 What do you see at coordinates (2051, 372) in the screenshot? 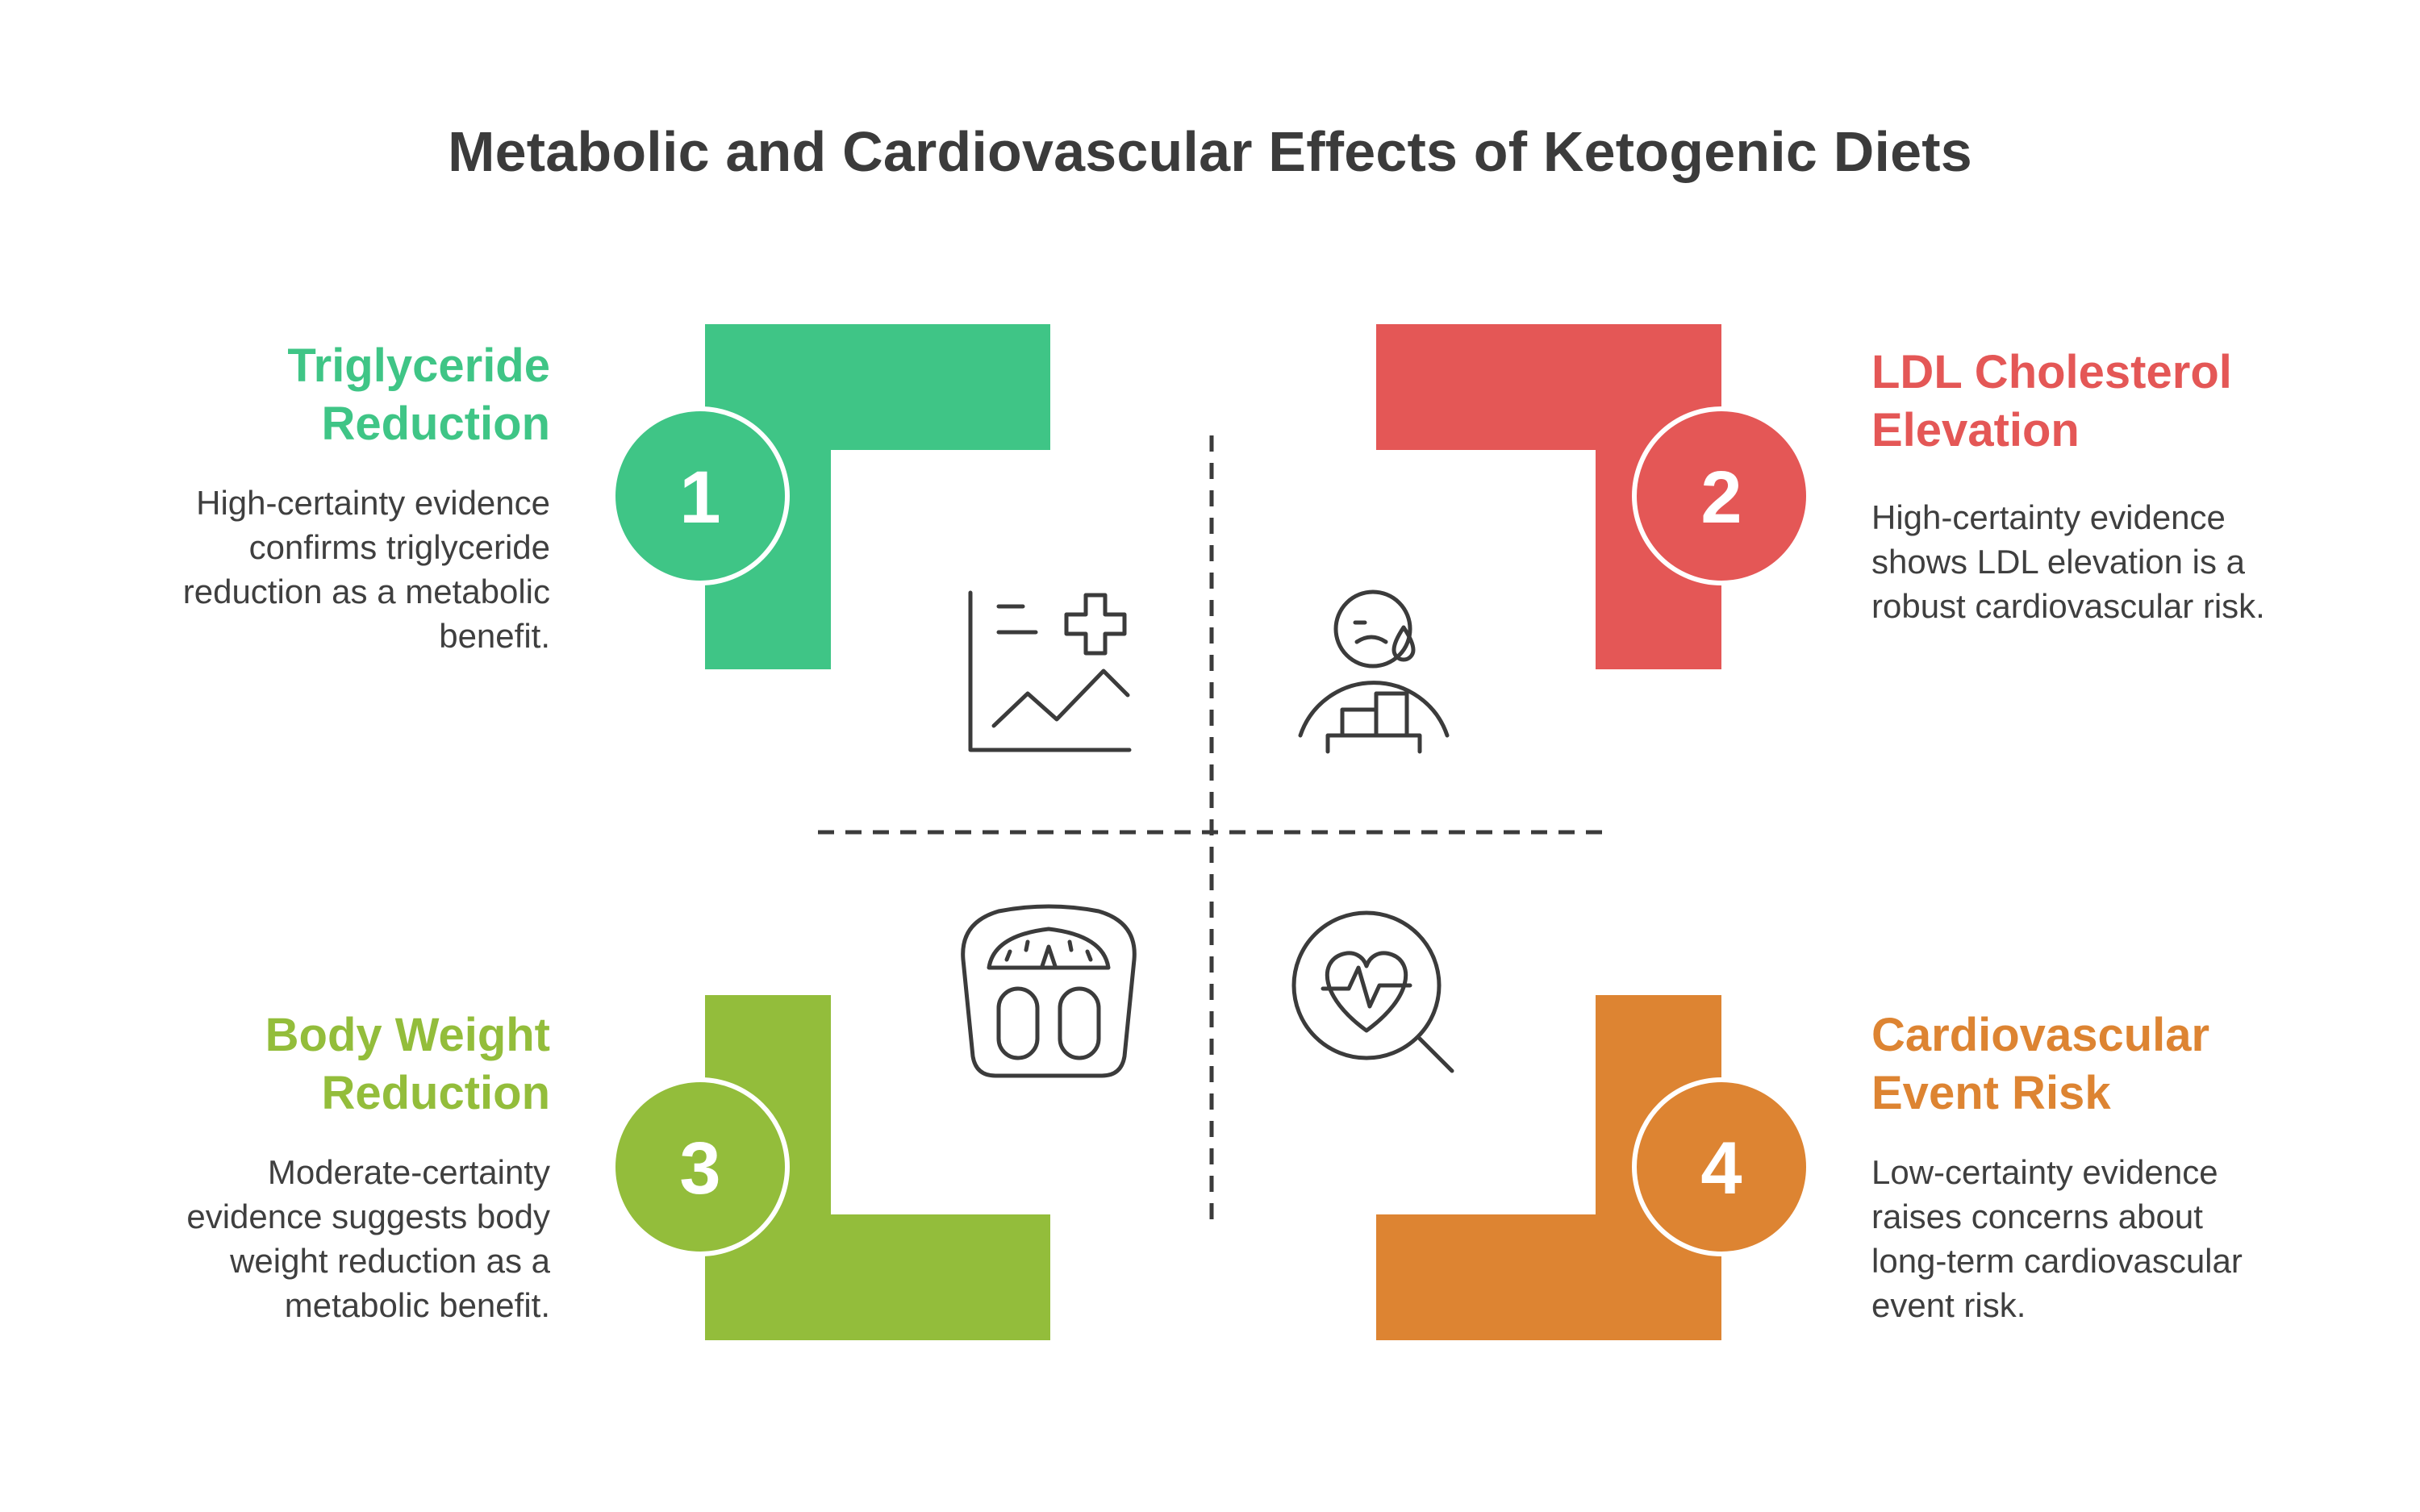
I see `item-2-title-line-1: LDL Cholesterol` at bounding box center [2051, 372].